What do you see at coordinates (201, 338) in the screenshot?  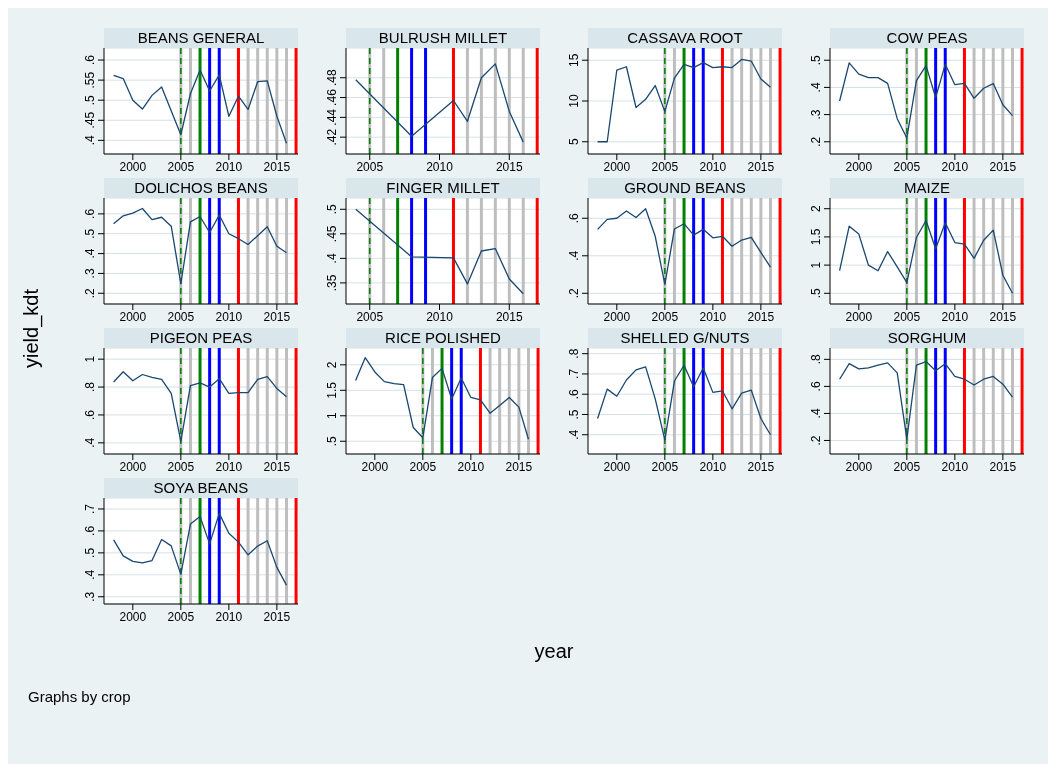 I see `chart-title: PIGEON PEAS` at bounding box center [201, 338].